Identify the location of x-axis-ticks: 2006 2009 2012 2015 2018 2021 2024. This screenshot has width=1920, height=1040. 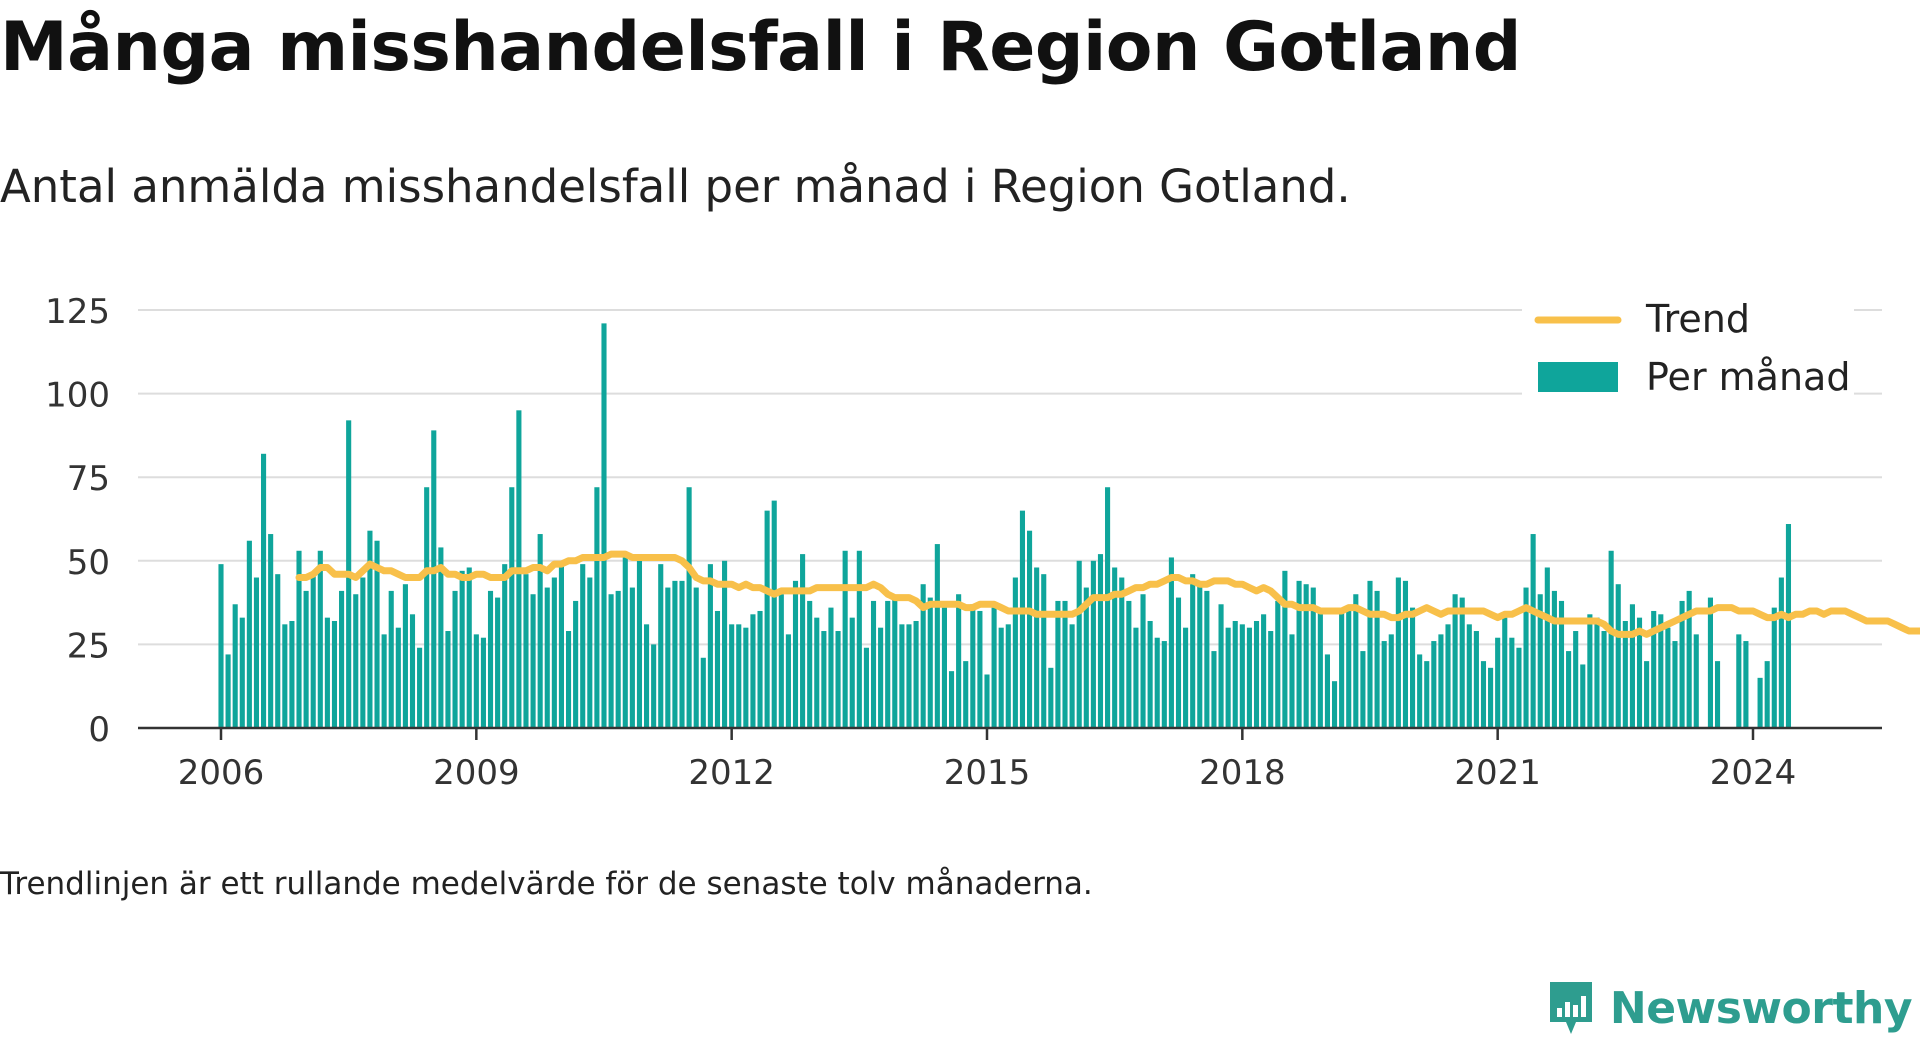
(987, 760).